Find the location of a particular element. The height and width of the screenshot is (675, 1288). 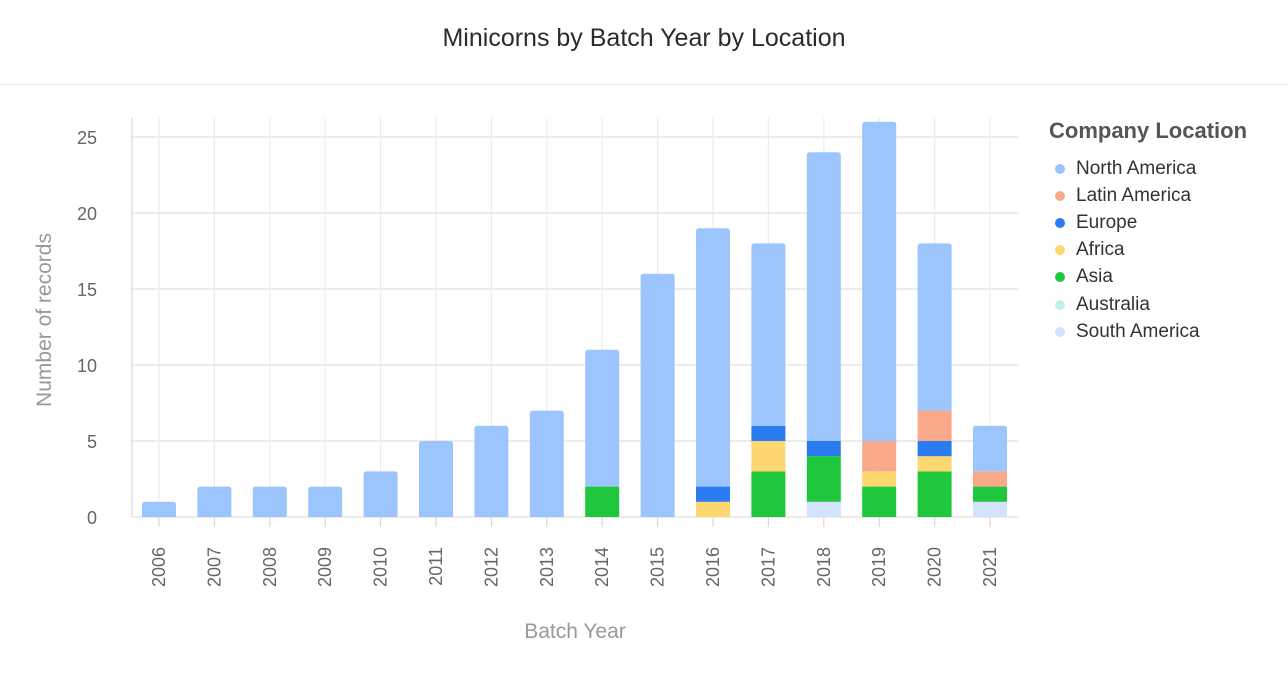

x-tick-label: 2014 is located at coordinates (602, 567).